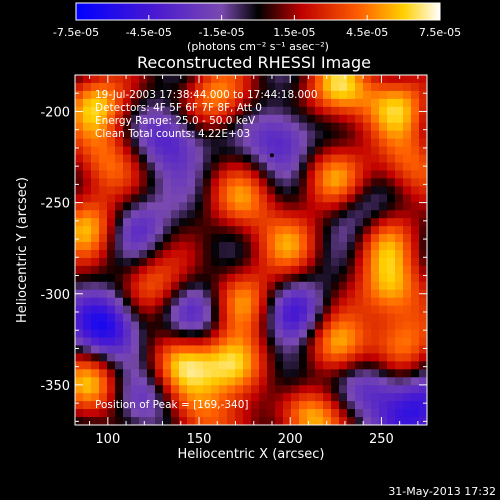  Describe the element at coordinates (22, 250) in the screenshot. I see `y-axis-label: Heliocentric Y (arcsec)` at that location.